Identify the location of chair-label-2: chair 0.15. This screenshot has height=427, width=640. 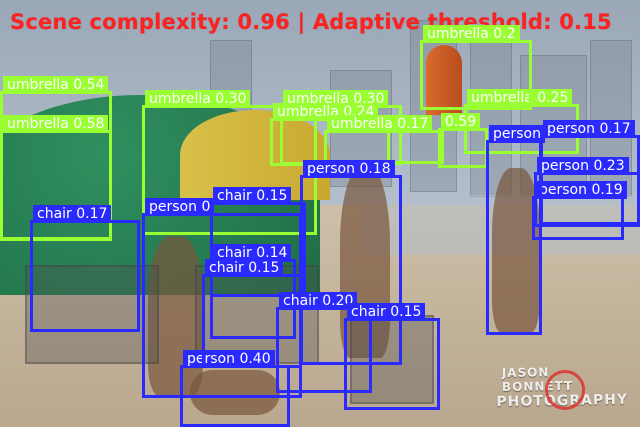
(252, 196).